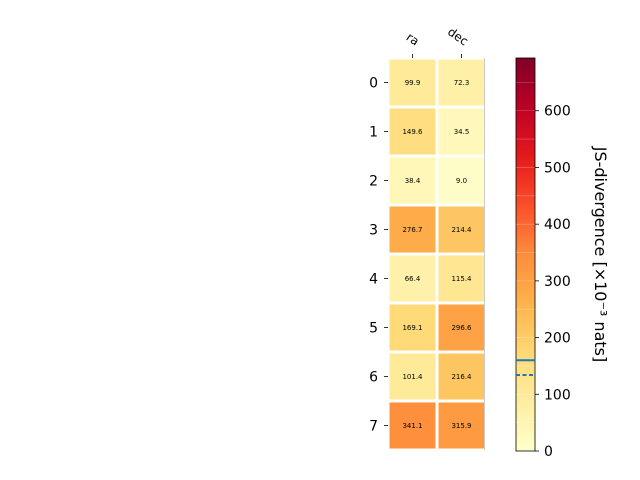 This screenshot has width=640, height=480. I want to click on cell-label: 9.0, so click(461, 181).